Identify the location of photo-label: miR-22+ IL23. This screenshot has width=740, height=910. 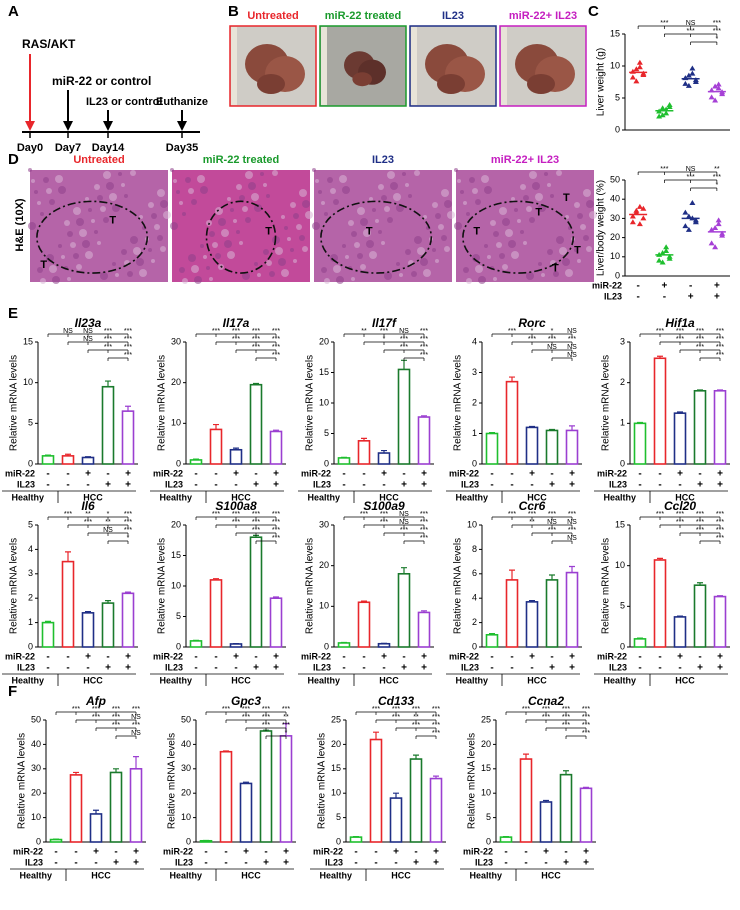
(543, 16).